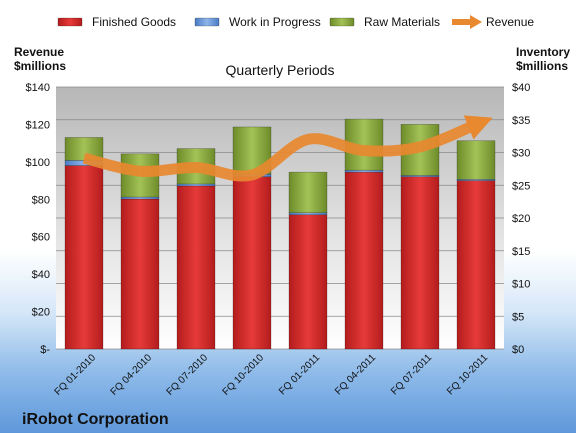 The image size is (576, 433). What do you see at coordinates (38, 88) in the screenshot?
I see `left-tick-label: $140` at bounding box center [38, 88].